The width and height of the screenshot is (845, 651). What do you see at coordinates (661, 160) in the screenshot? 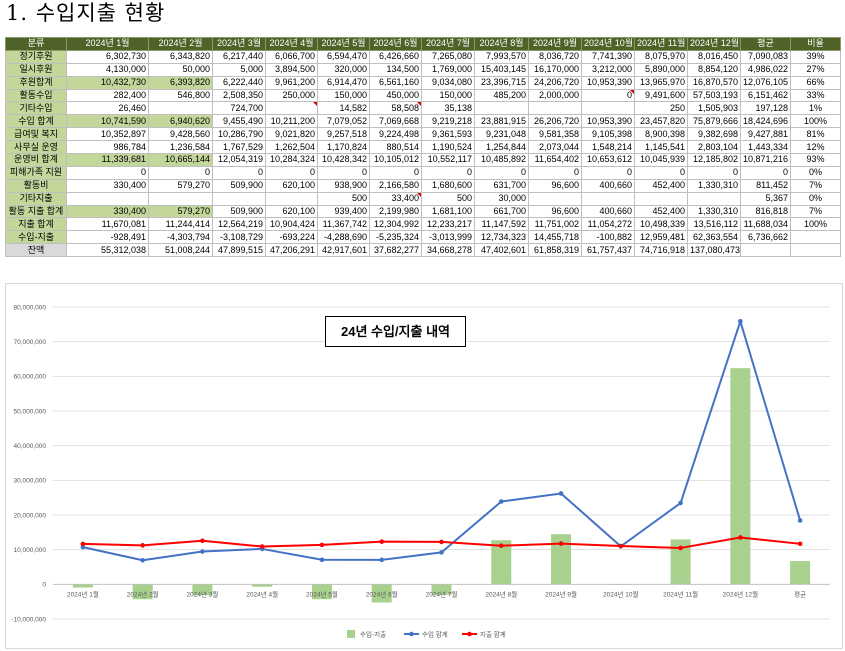
I see `month-value-cell: 10,045,939` at bounding box center [661, 160].